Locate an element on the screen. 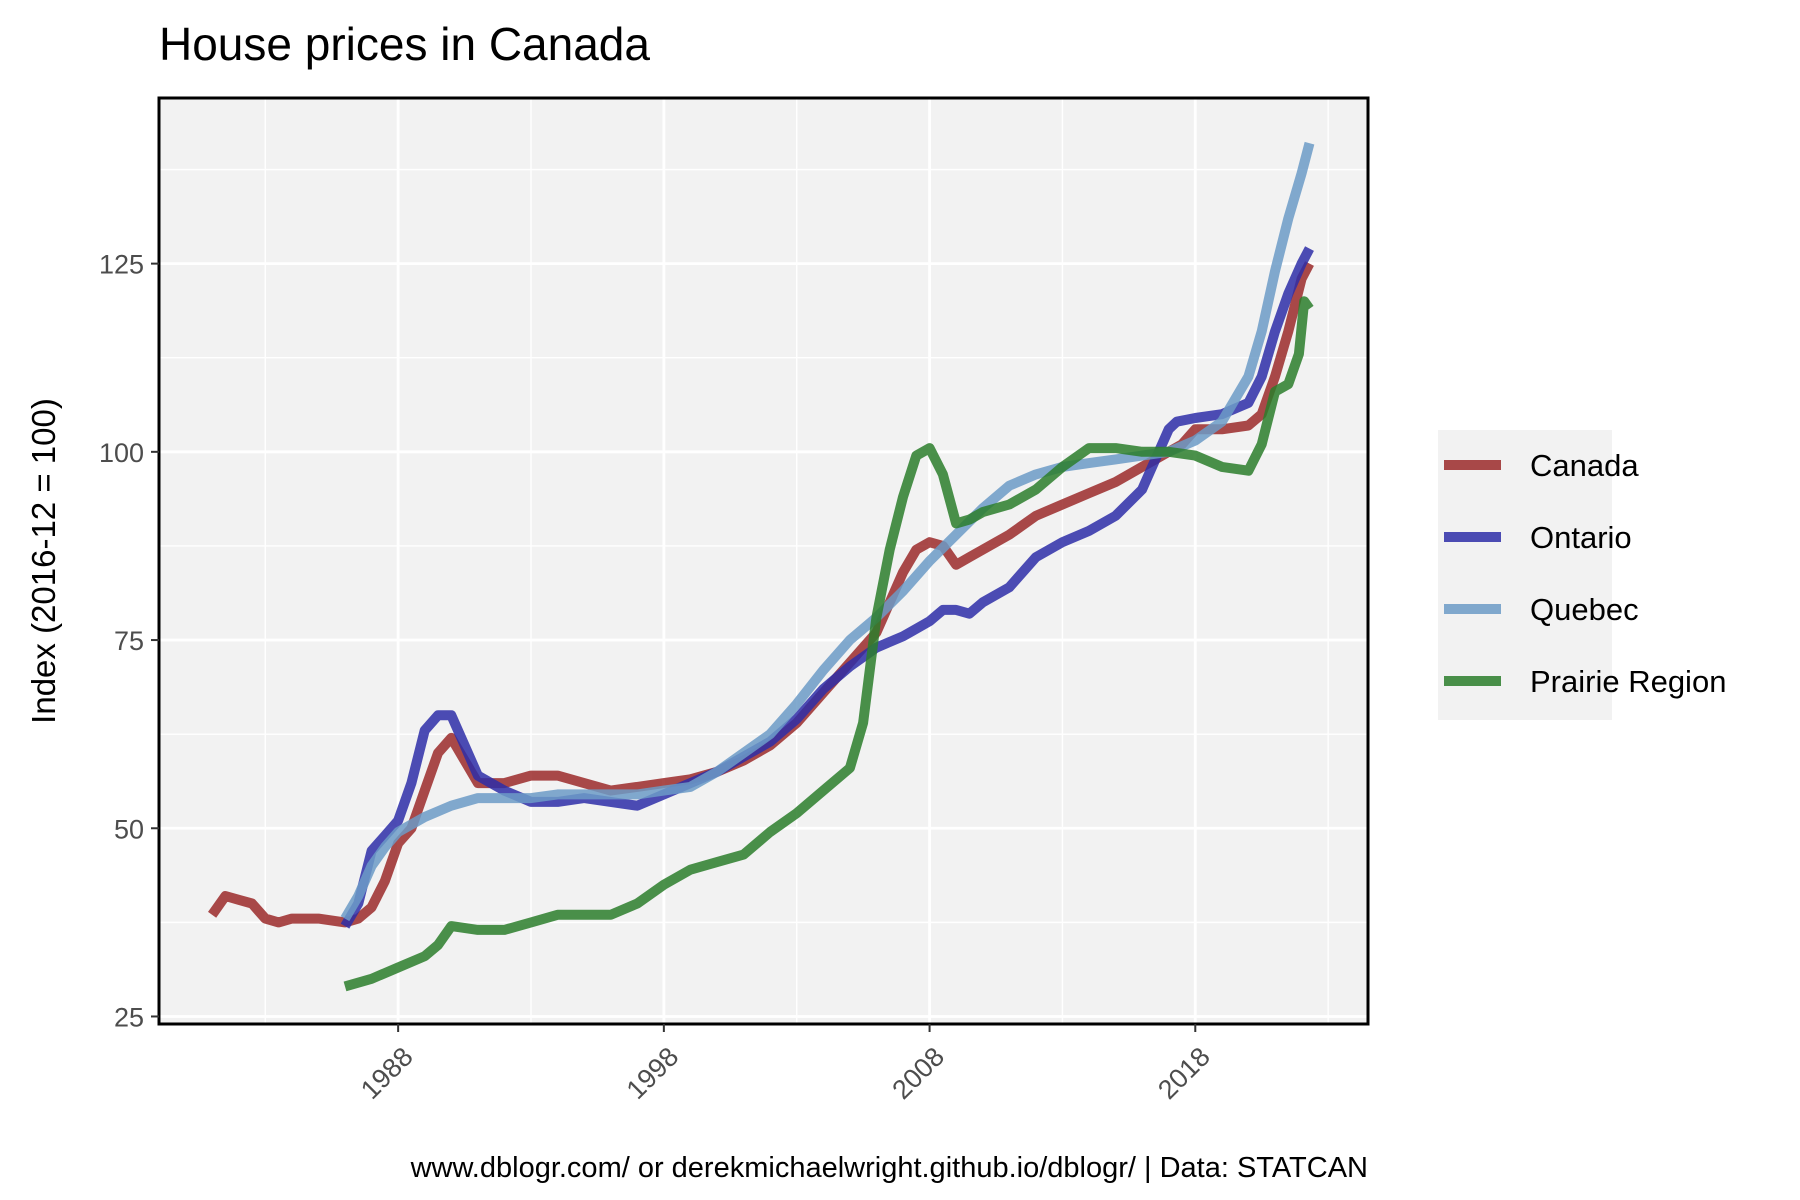 The image size is (1800, 1200). legend: Canada Ontario Quebec Prairie Region is located at coordinates (1585, 573).